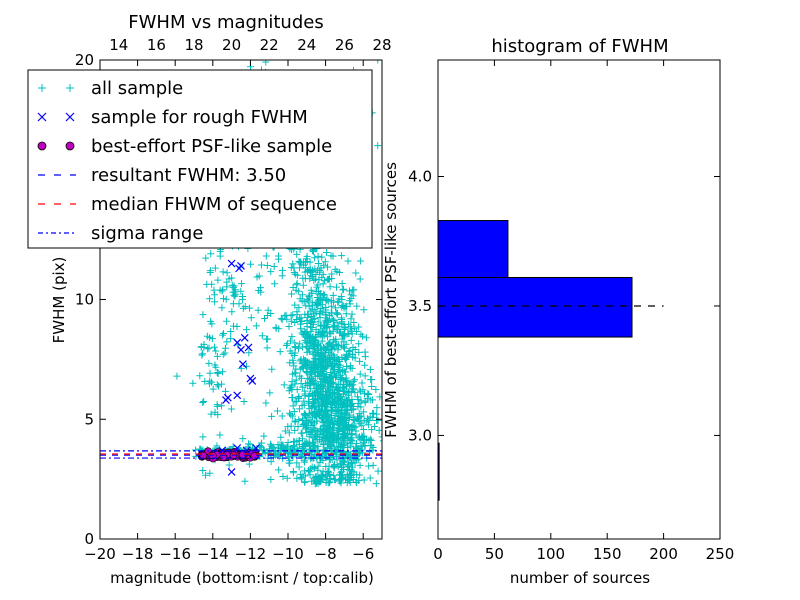 This screenshot has width=800, height=600. What do you see at coordinates (231, 45) in the screenshot?
I see `top-tick-label: 20` at bounding box center [231, 45].